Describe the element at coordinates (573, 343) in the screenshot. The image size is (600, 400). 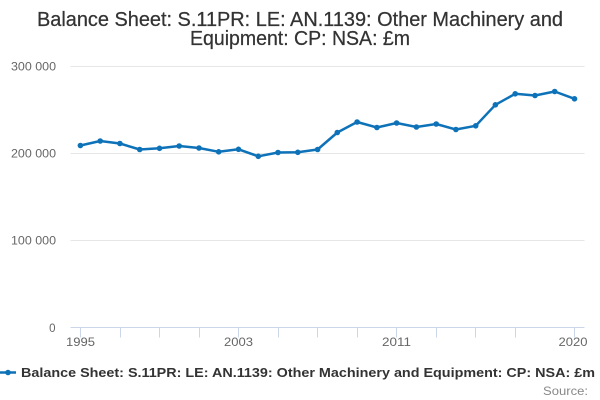
I see `svg-text: 2020` at that location.